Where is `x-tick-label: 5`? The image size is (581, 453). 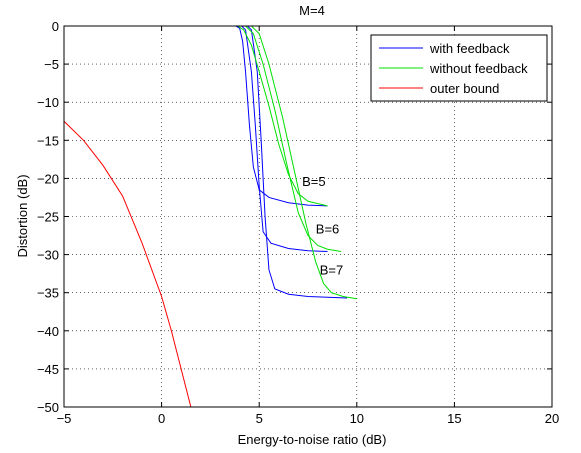
x-tick-label: 5 is located at coordinates (259, 418).